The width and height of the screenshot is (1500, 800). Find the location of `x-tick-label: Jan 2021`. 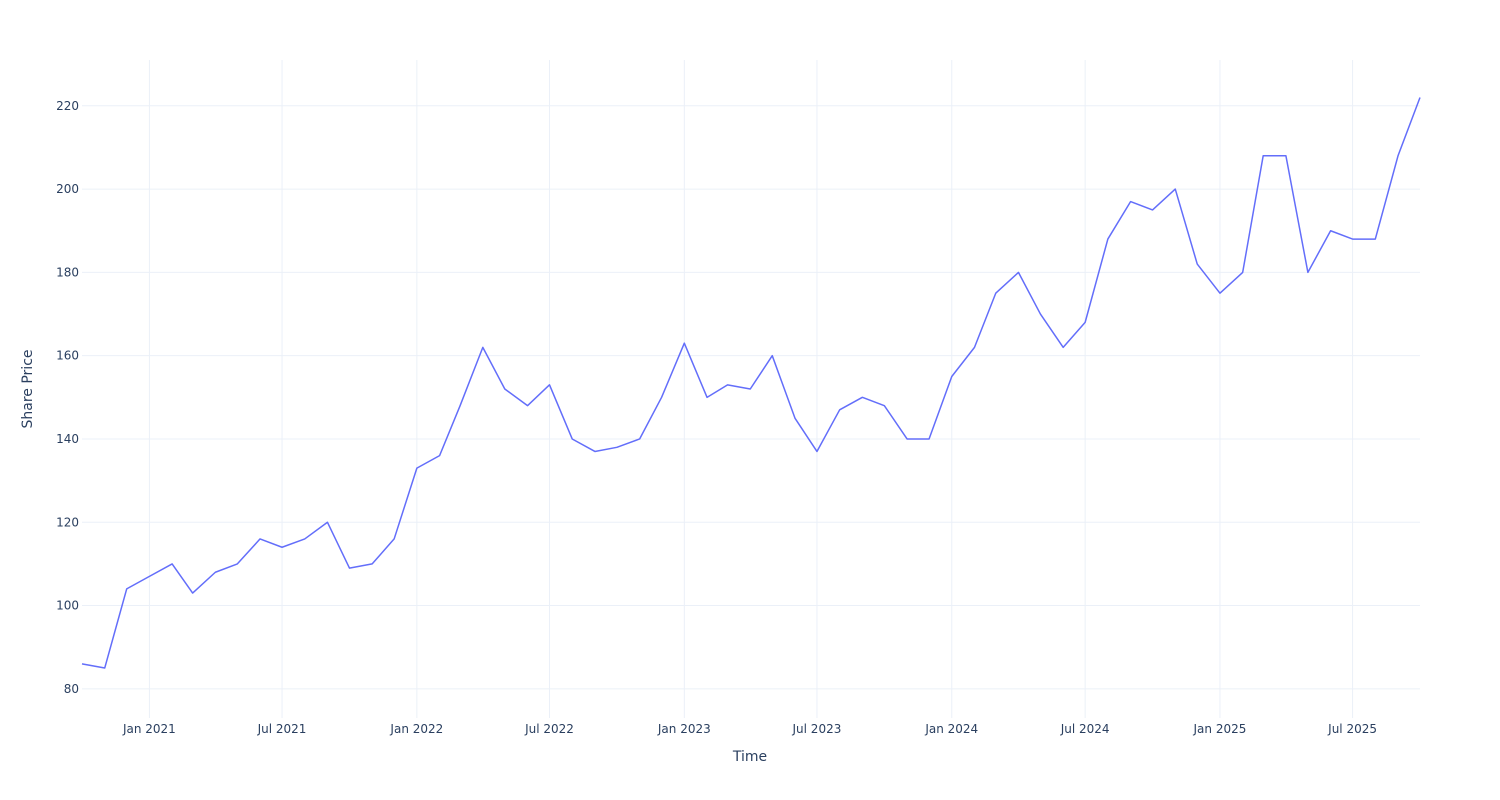

x-tick-label: Jan 2021 is located at coordinates (149, 729).